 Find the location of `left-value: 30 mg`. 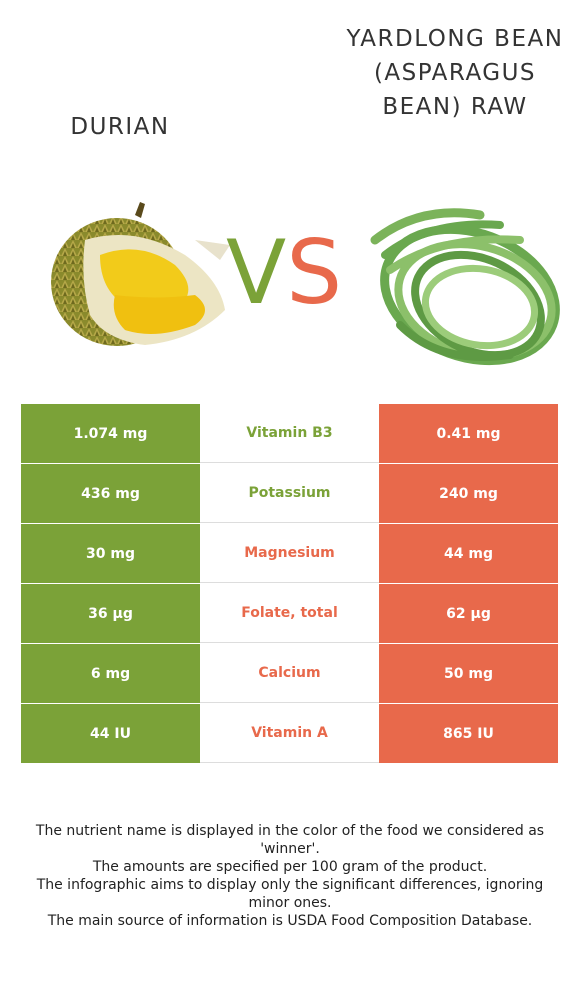

left-value: 30 mg is located at coordinates (110, 553).